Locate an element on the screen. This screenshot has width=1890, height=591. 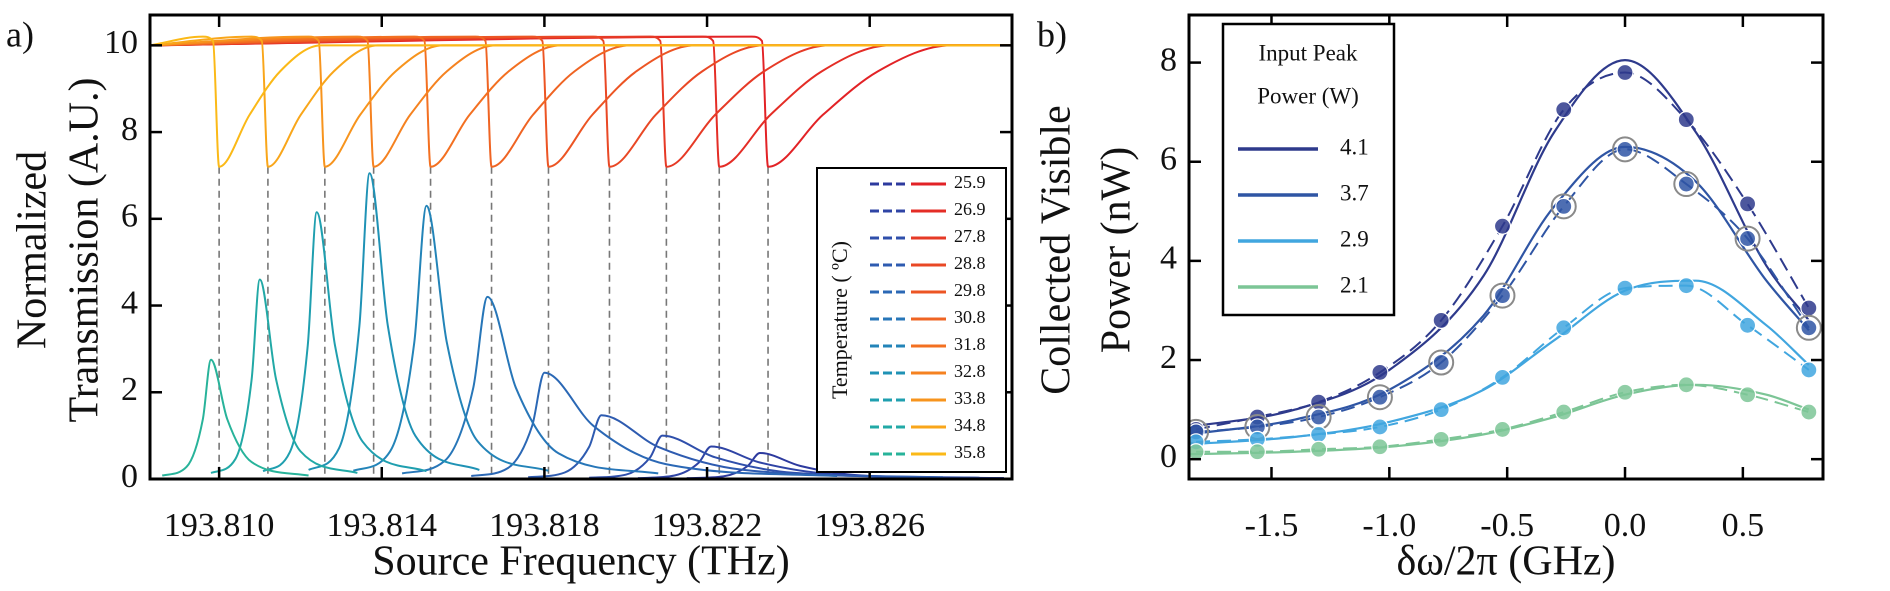
x-tick-label: 0.0 is located at coordinates (1625, 525).